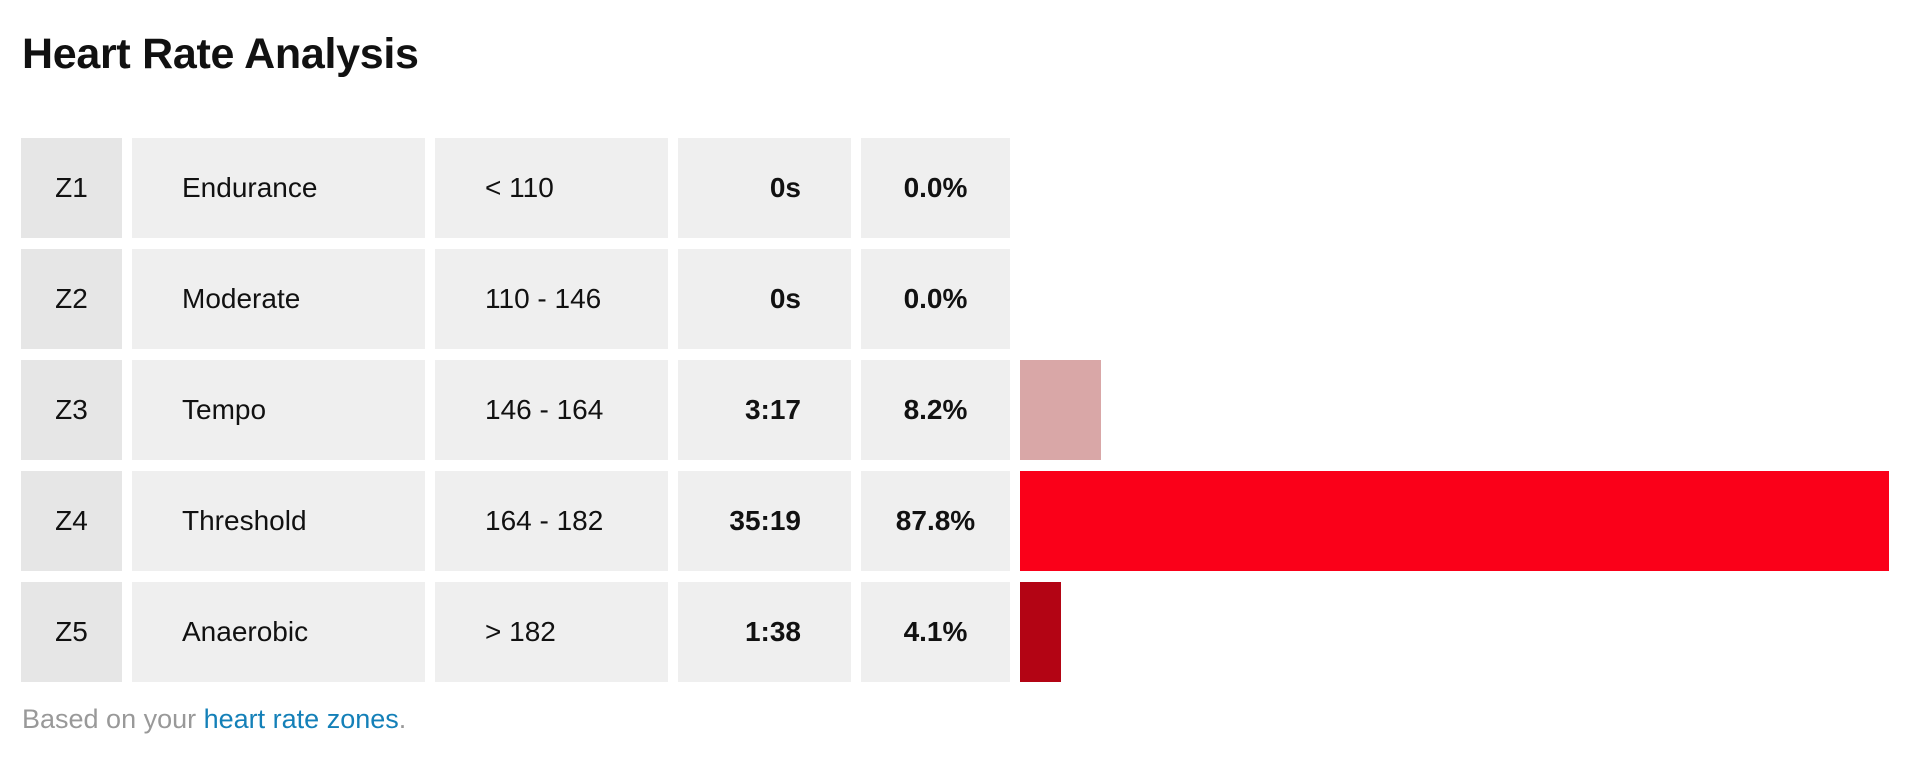  Describe the element at coordinates (113, 719) in the screenshot. I see `footer-prefix: Based on your` at that location.